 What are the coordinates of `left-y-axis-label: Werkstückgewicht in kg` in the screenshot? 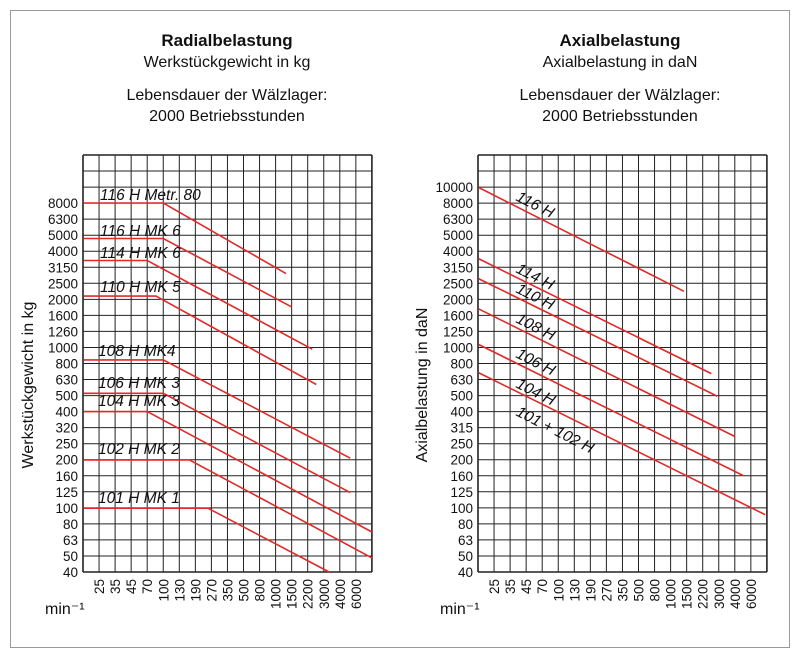 It's located at (28, 385).